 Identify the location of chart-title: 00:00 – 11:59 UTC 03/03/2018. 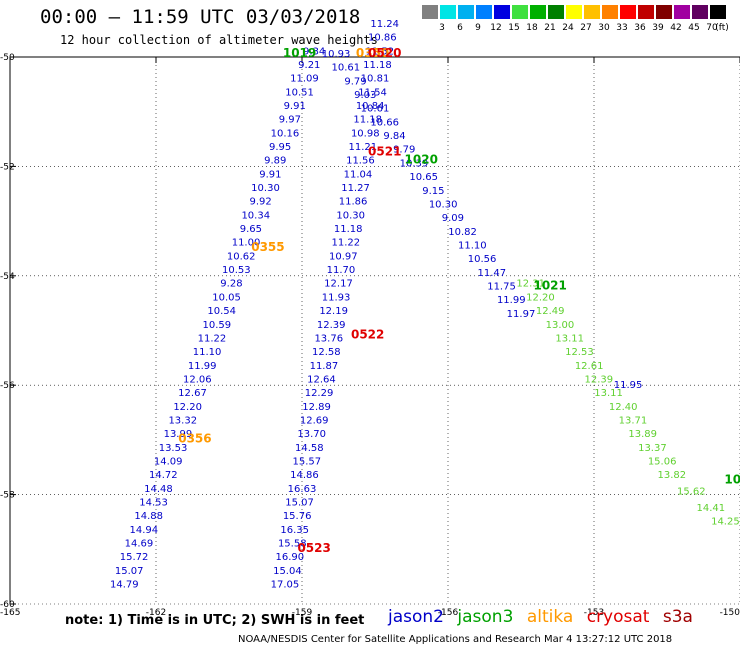
(200, 17).